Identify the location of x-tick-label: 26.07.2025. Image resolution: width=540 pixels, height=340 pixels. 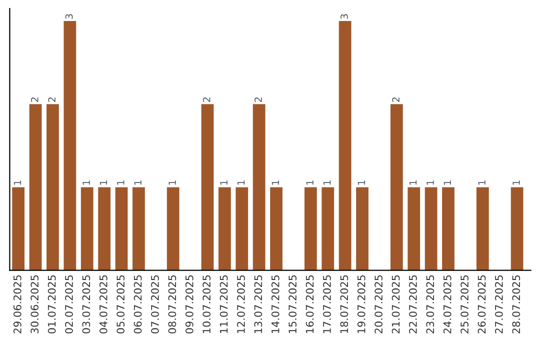
(482, 304).